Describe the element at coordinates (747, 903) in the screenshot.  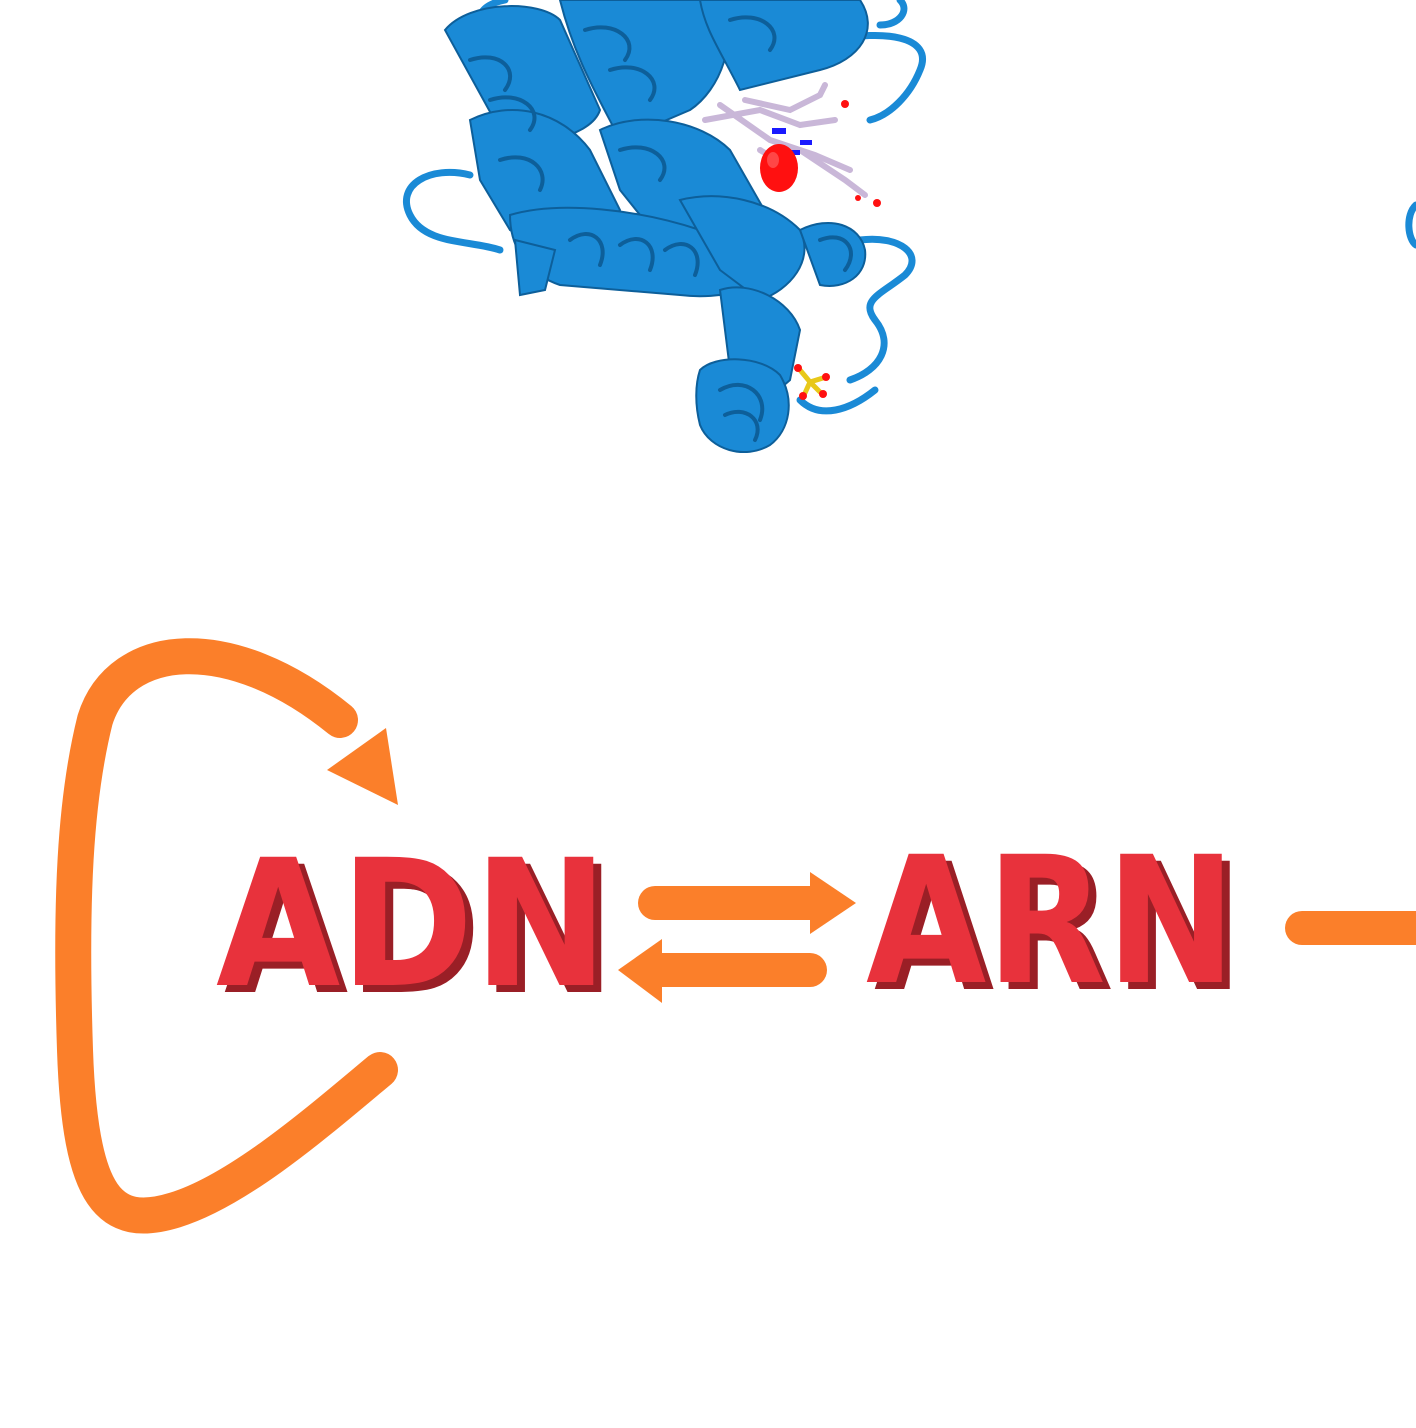
I see `transcription-arrow` at that location.